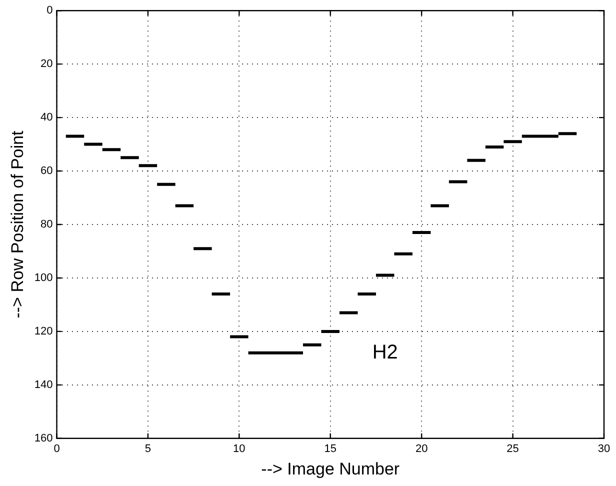  I want to click on y-tick-label: 120, so click(43, 331).